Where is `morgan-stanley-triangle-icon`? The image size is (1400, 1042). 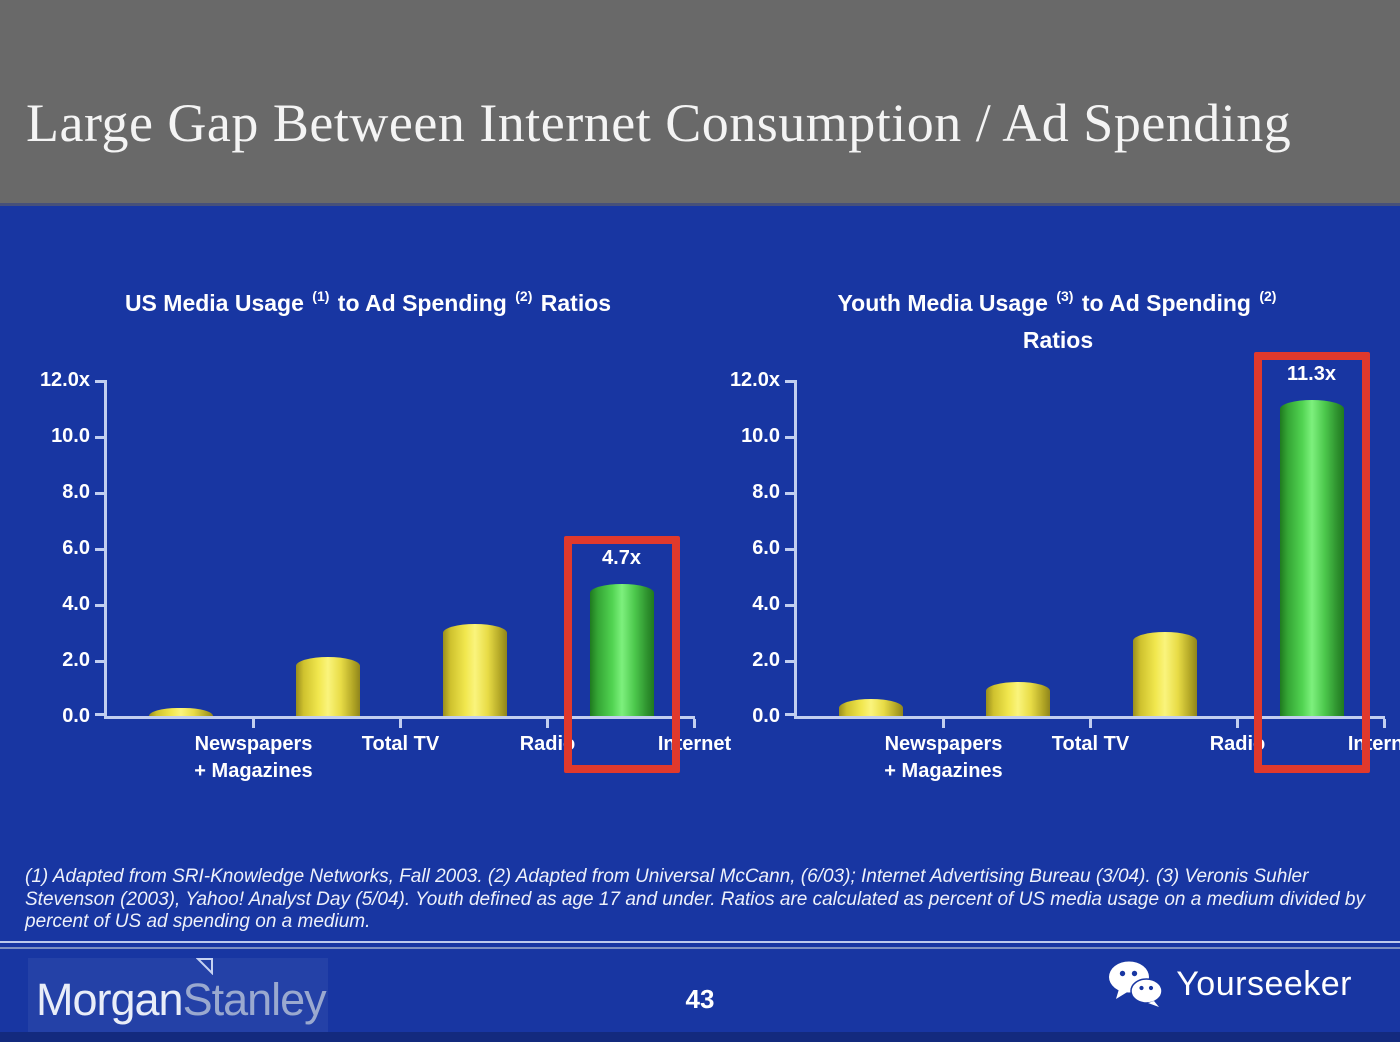 morgan-stanley-triangle-icon is located at coordinates (204, 966).